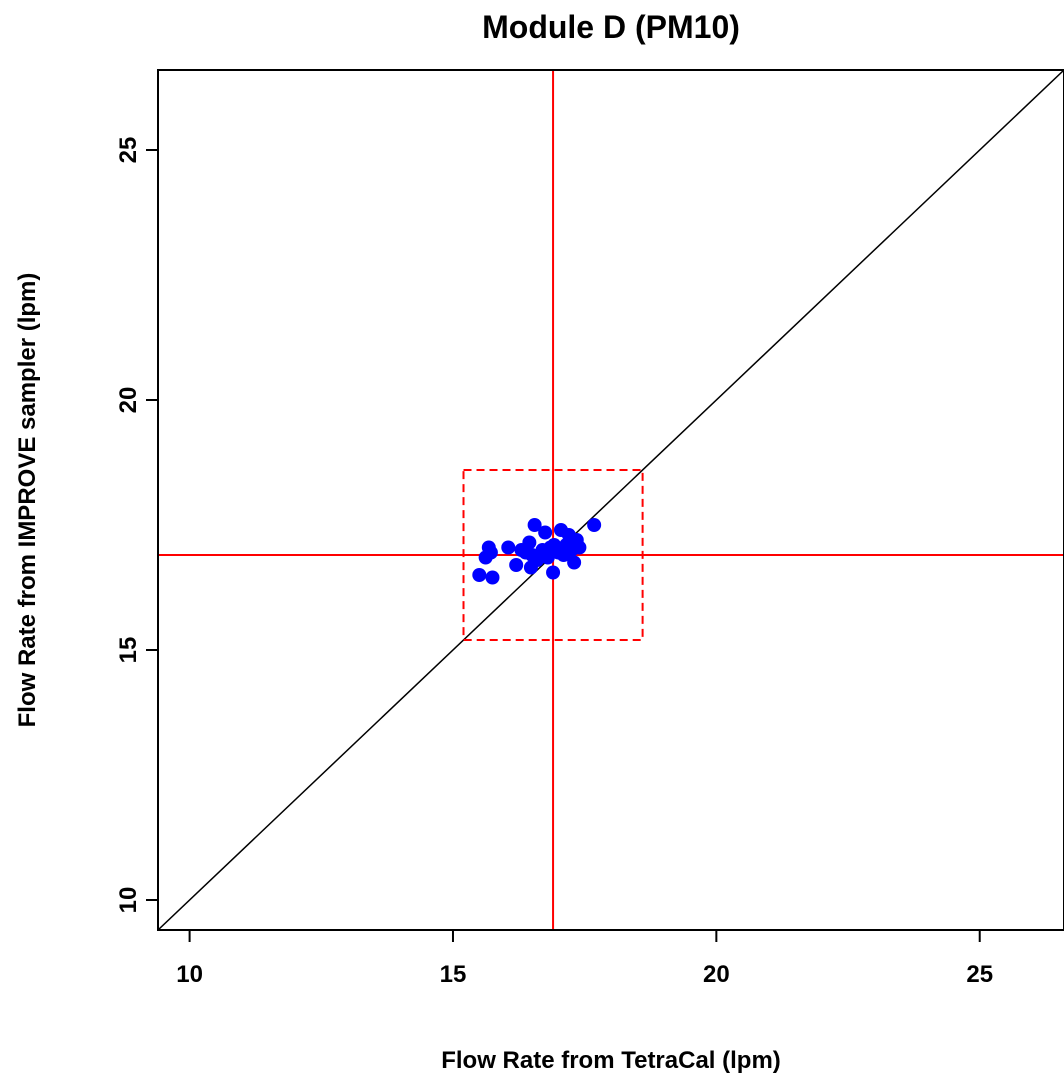  What do you see at coordinates (584, 959) in the screenshot?
I see `x-axis: 10 15 20 25` at bounding box center [584, 959].